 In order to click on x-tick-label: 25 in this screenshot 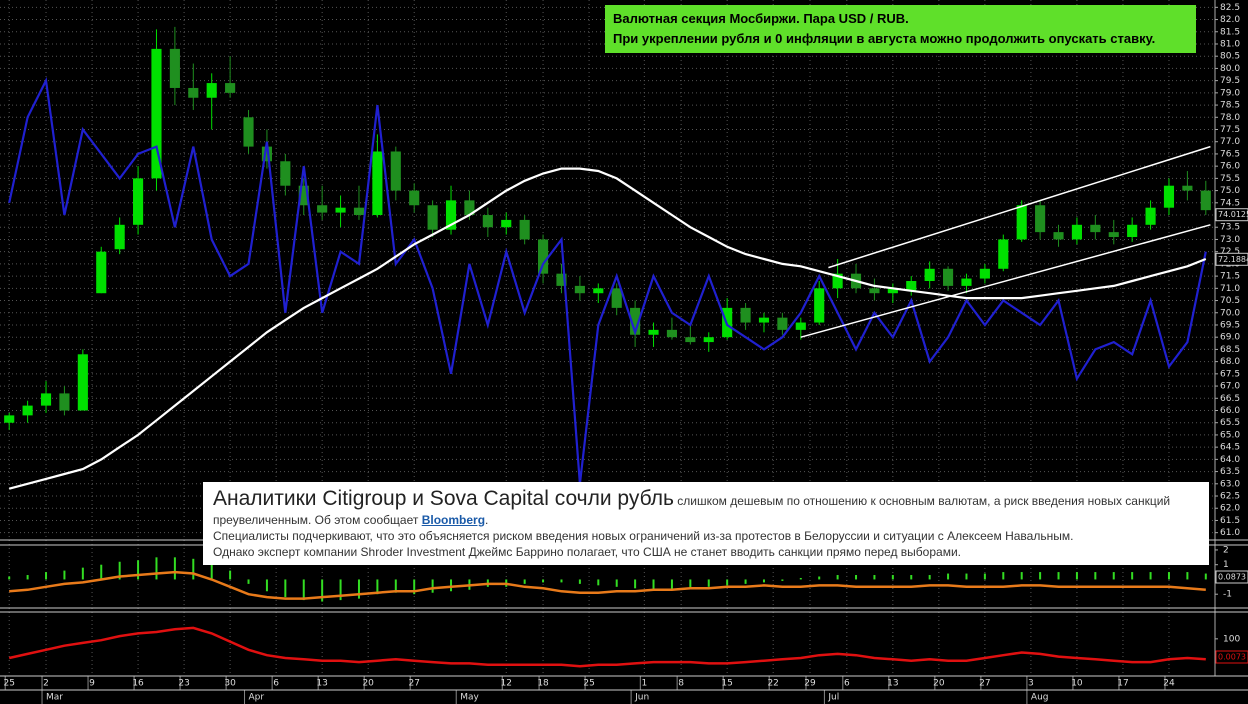, I will do `click(8, 684)`.